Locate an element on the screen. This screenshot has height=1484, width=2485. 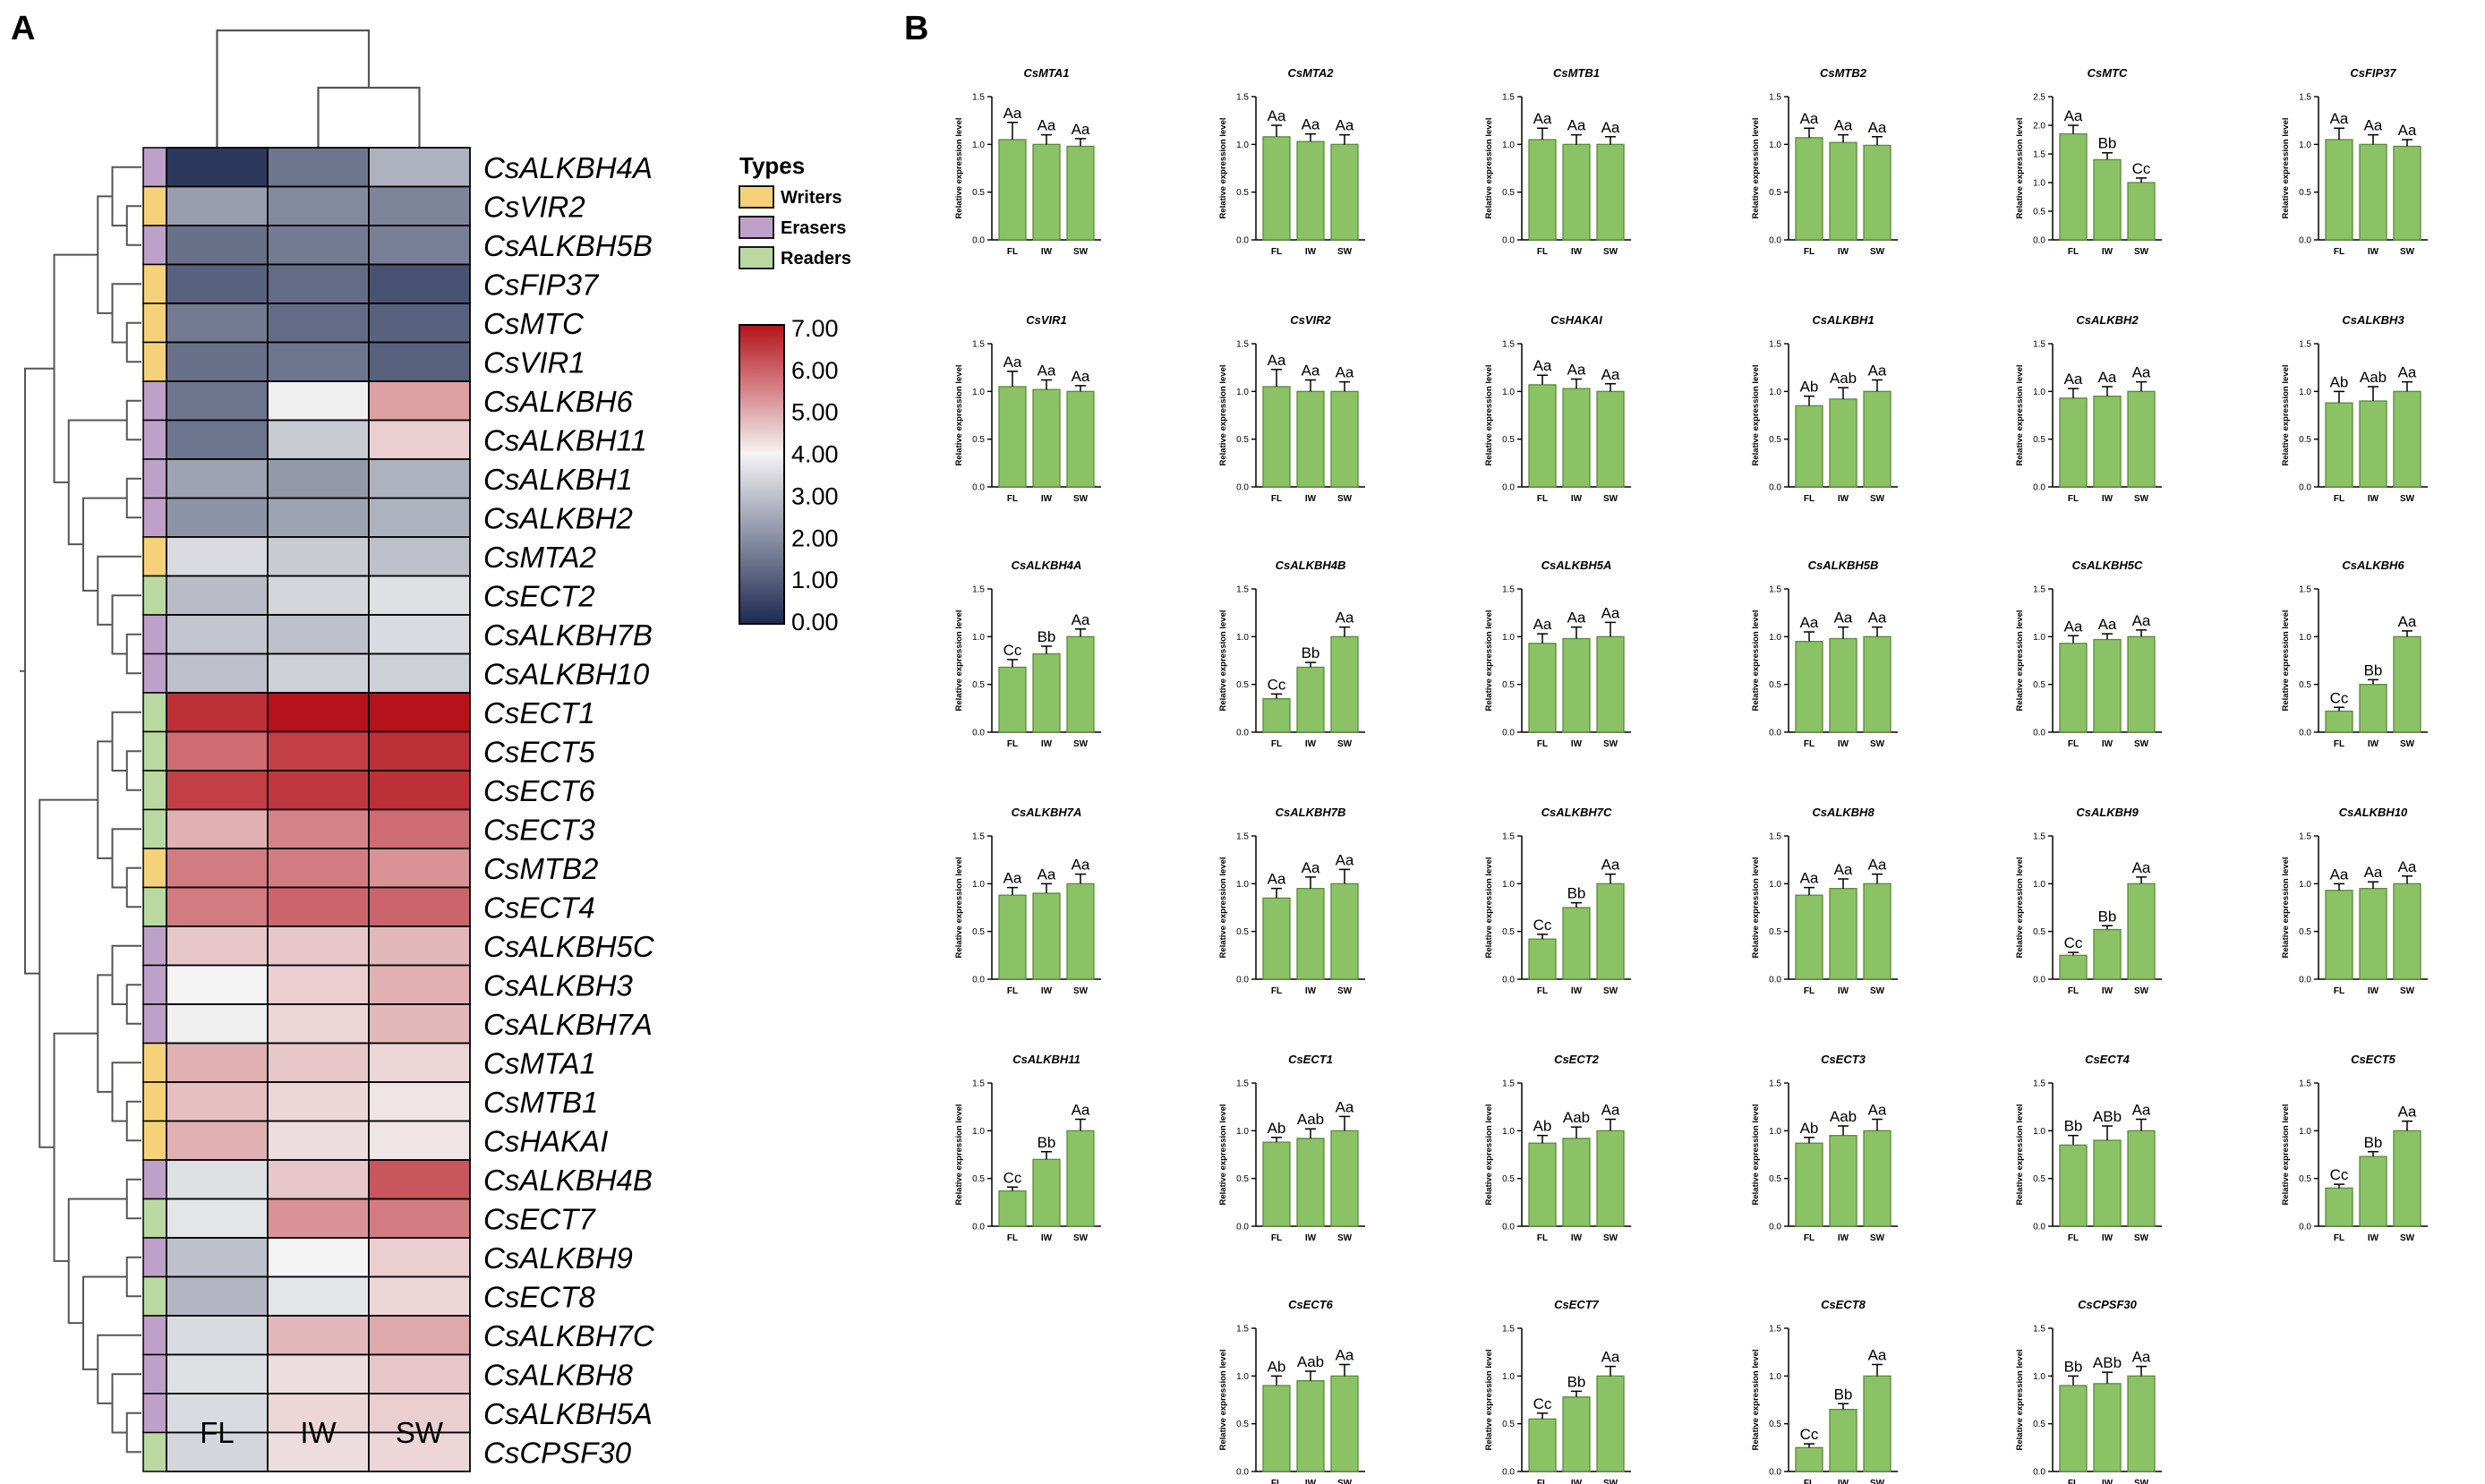
bar-csalkbh11-fl is located at coordinates (1013, 1208).